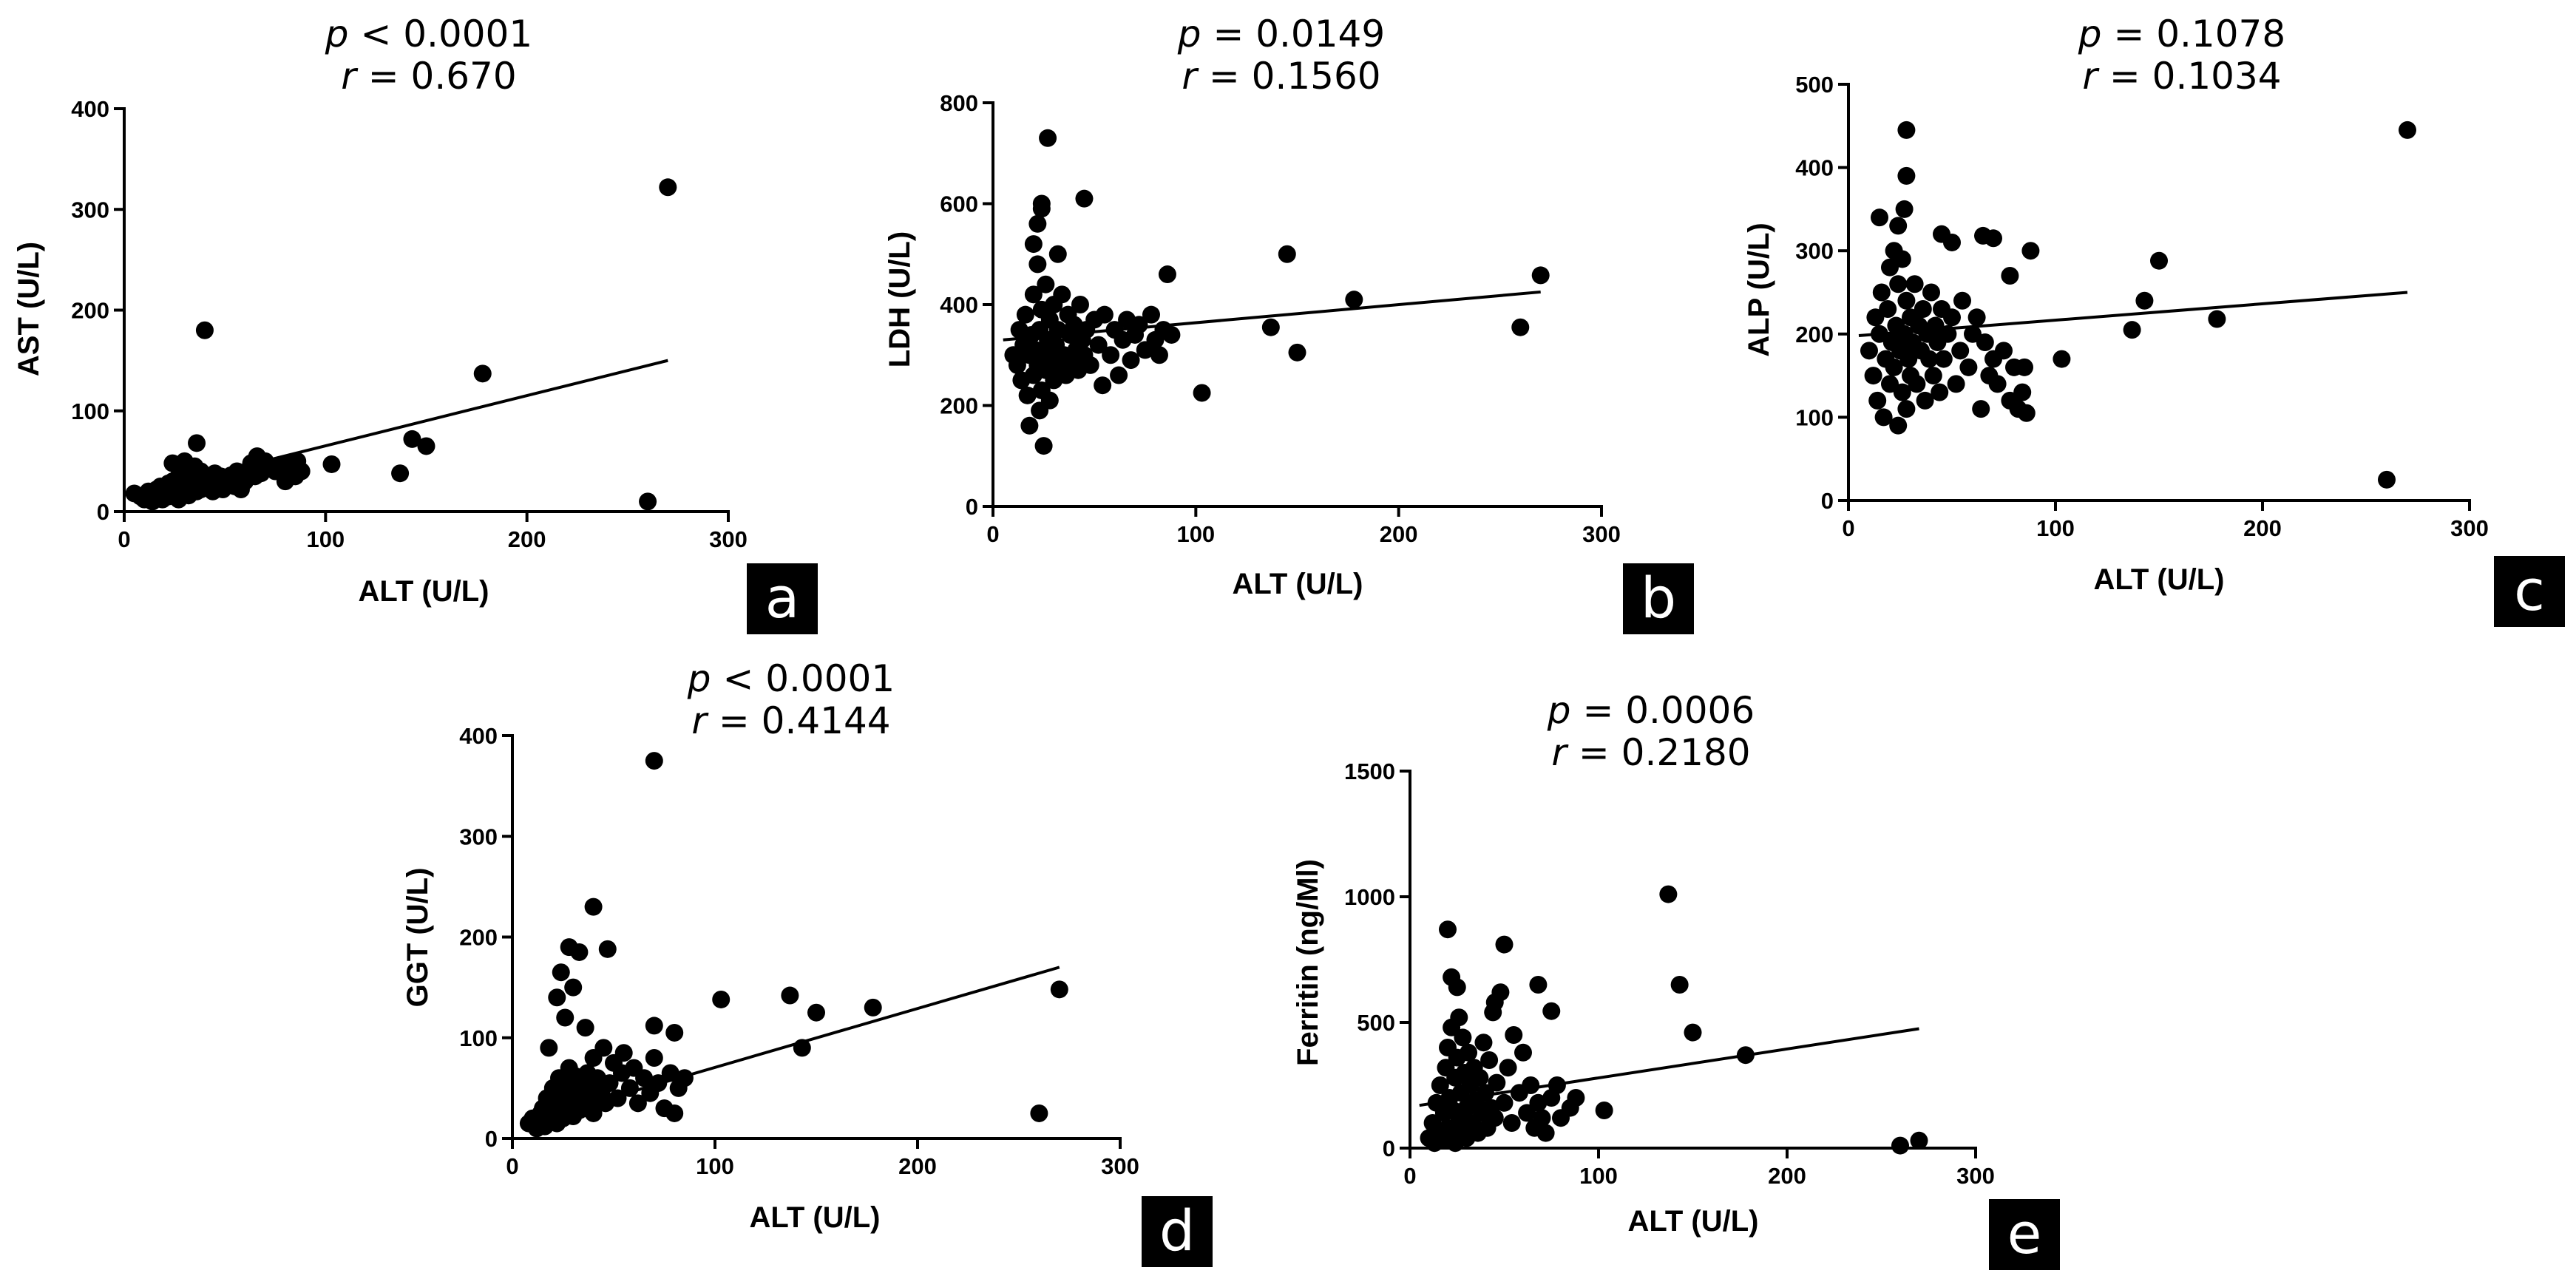 This screenshot has width=2576, height=1276. I want to click on panel-label-box, so click(2024, 1234).